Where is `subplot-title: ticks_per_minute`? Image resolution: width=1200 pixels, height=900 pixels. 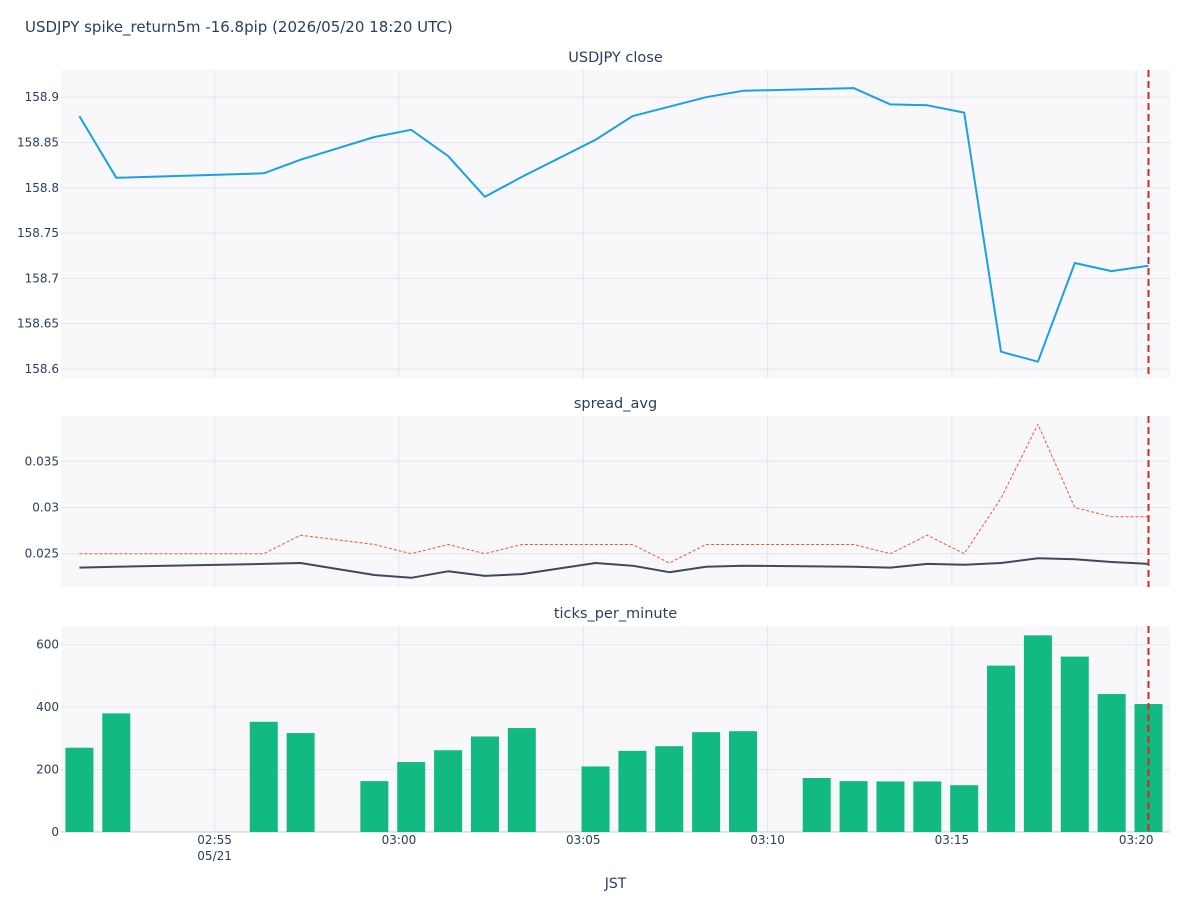
subplot-title: ticks_per_minute is located at coordinates (615, 614).